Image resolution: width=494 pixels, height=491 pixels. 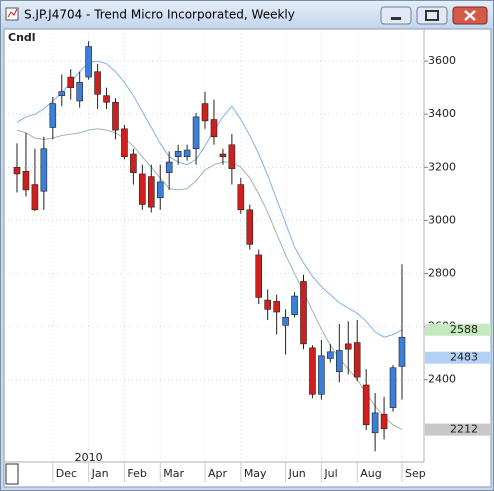 What do you see at coordinates (22, 37) in the screenshot?
I see `study-label: Cndl` at bounding box center [22, 37].